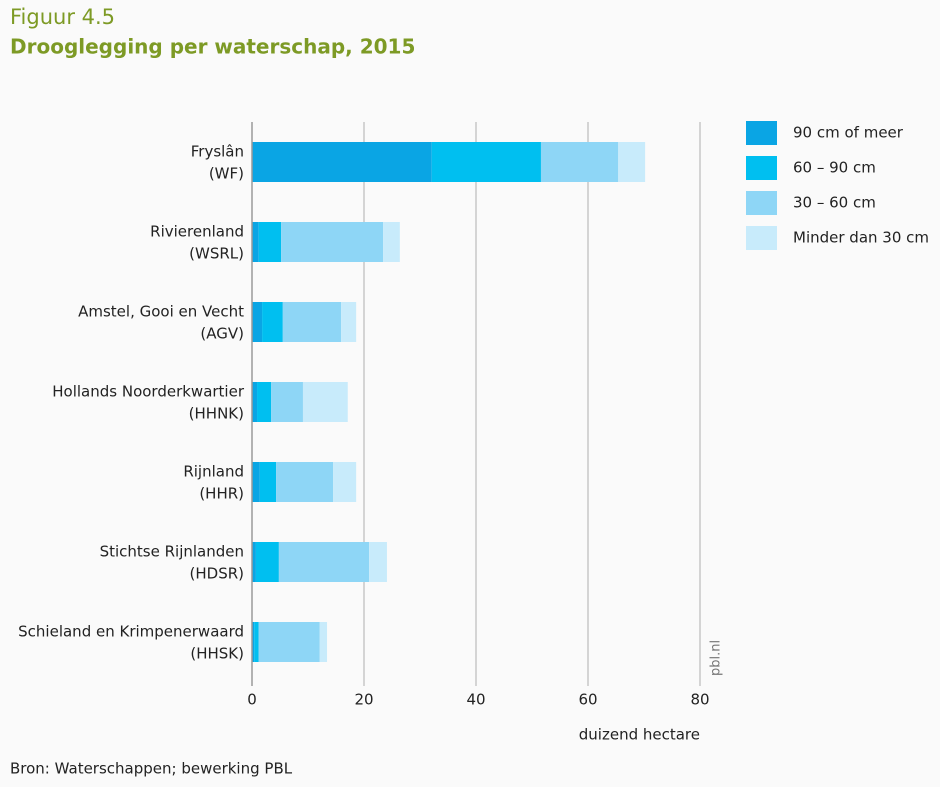  I want to click on x-tick-label: 80, so click(699, 700).